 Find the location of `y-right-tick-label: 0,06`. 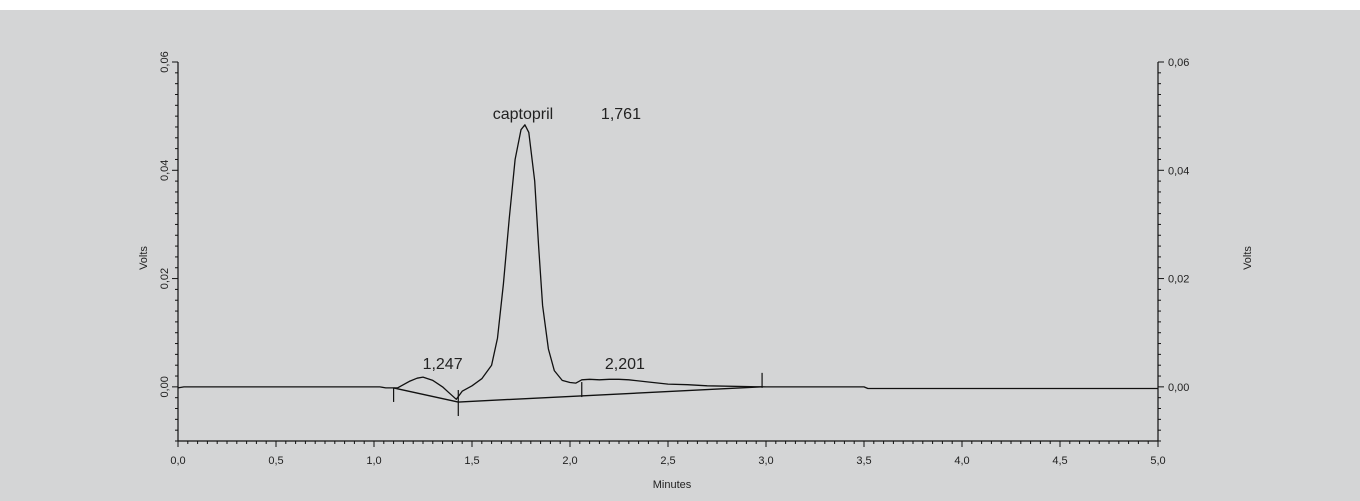

y-right-tick-label: 0,06 is located at coordinates (1178, 63).